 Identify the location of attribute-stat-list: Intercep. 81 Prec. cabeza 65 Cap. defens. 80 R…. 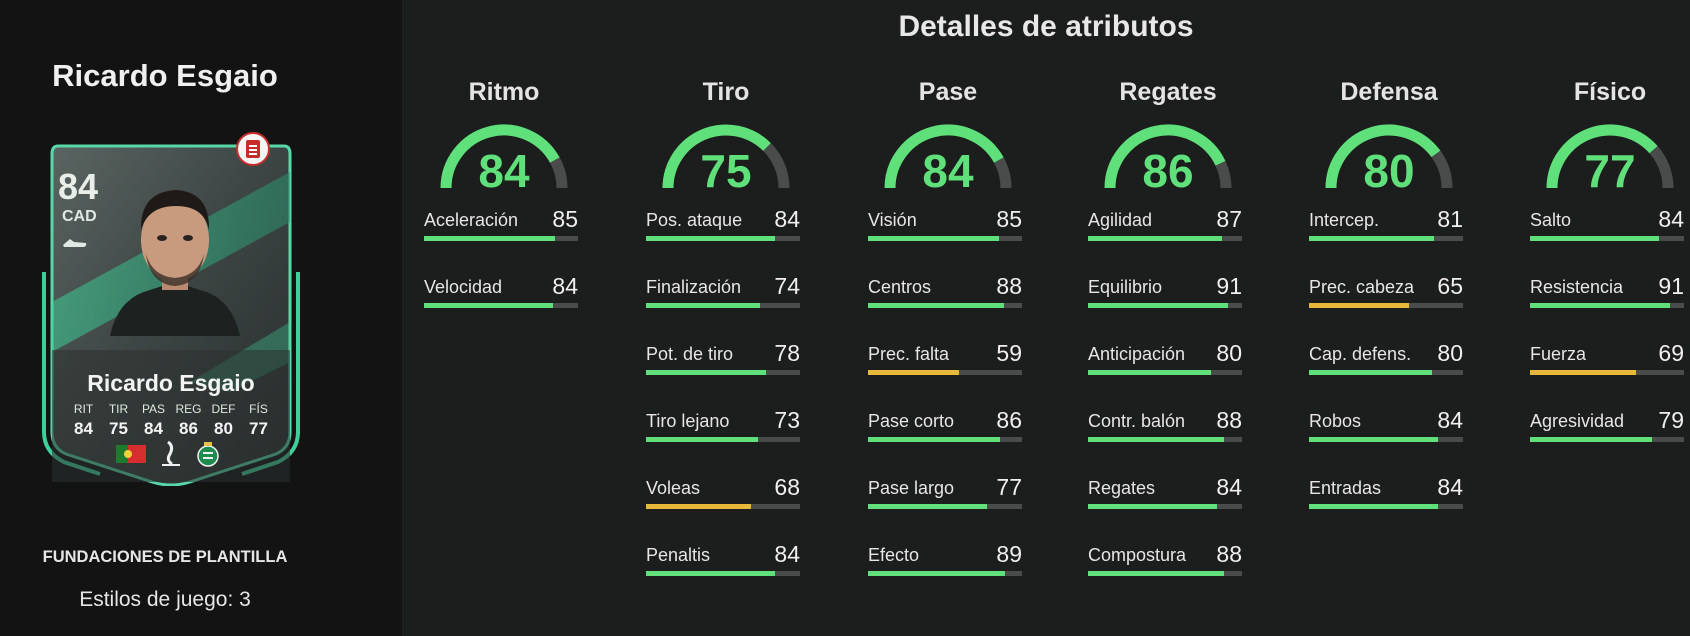
(1389, 374).